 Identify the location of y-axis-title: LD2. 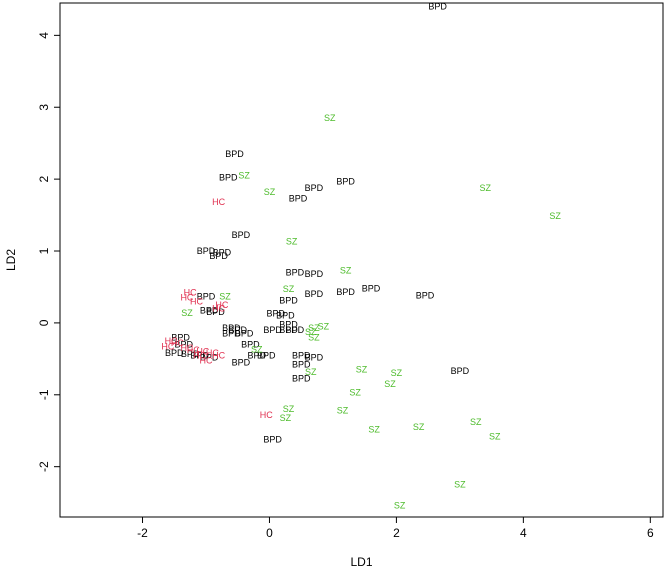
(11, 260).